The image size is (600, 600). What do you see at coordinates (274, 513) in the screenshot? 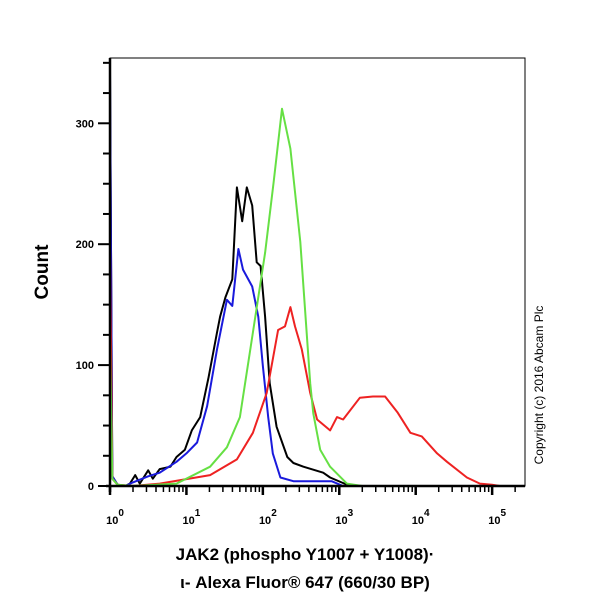
I see `x-tick-exponent: 2` at bounding box center [274, 513].